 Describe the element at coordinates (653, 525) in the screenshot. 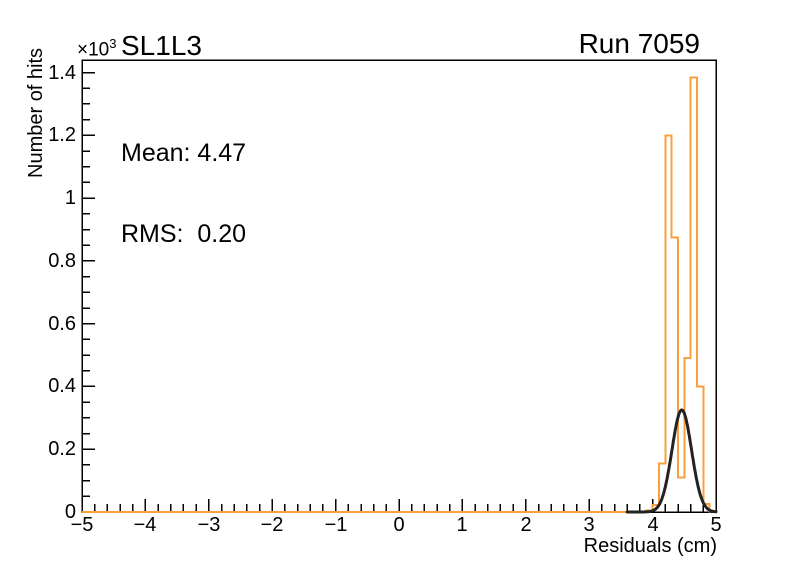

I see `x-tick-label: 4` at that location.